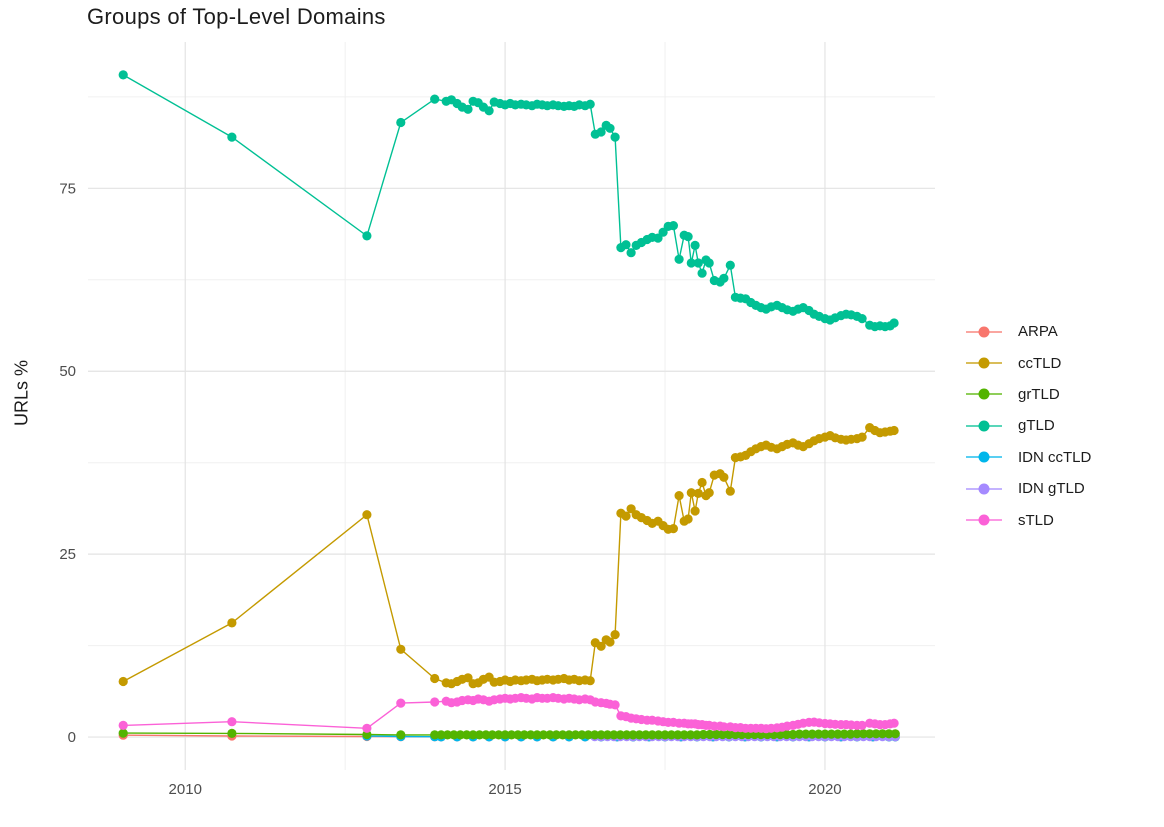 The height and width of the screenshot is (827, 1164). What do you see at coordinates (1036, 520) in the screenshot?
I see `legend-label: sTLD` at bounding box center [1036, 520].